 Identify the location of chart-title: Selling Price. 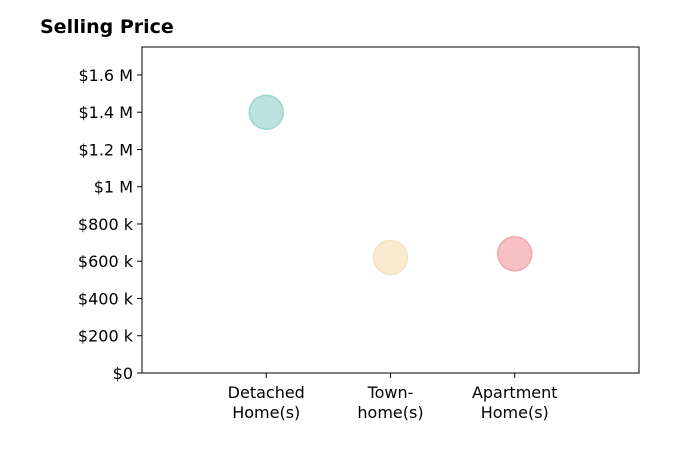
(107, 27).